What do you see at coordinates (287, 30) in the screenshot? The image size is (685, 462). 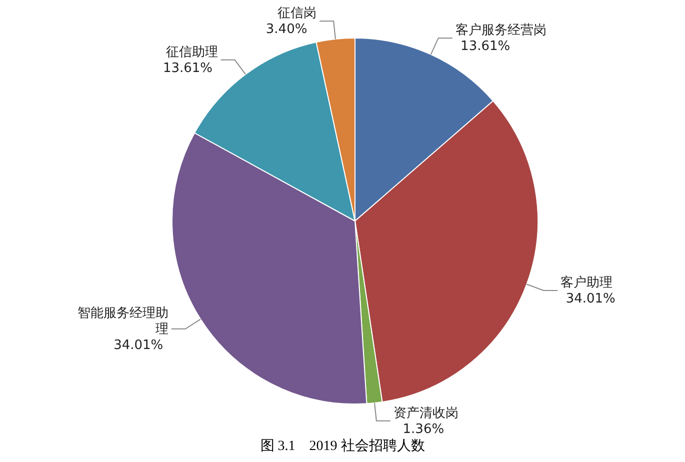 I see `data-label: 3.40%` at bounding box center [287, 30].